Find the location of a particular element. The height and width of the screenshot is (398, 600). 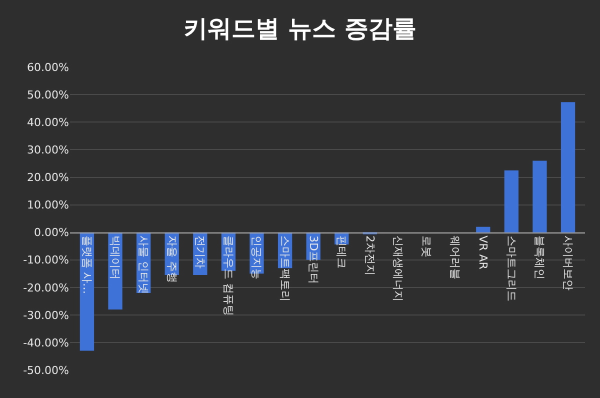

x-tick-label: 인공지능 is located at coordinates (257, 258).